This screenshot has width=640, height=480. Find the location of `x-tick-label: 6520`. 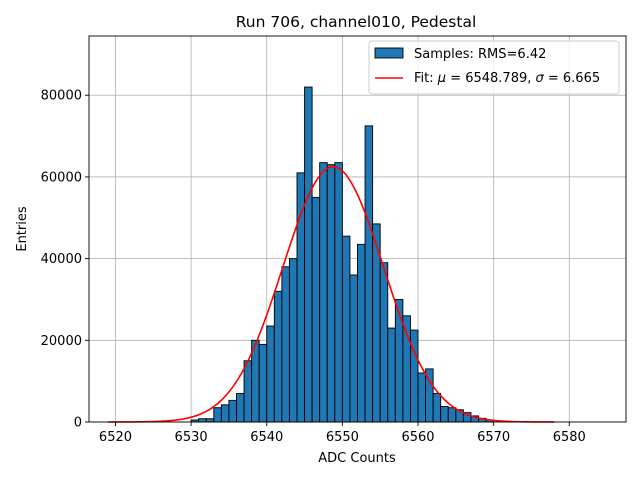

x-tick-label: 6520 is located at coordinates (115, 437).